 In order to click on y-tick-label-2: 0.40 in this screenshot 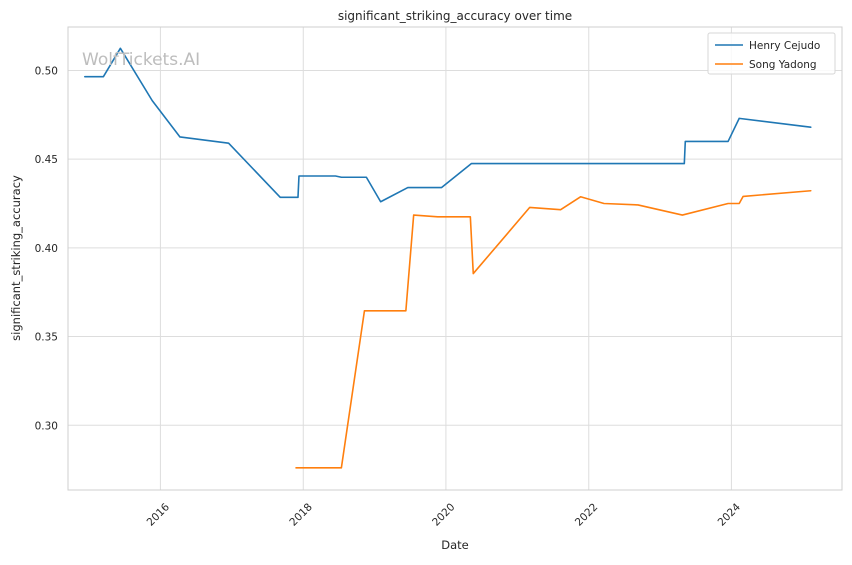, I will do `click(46, 249)`.